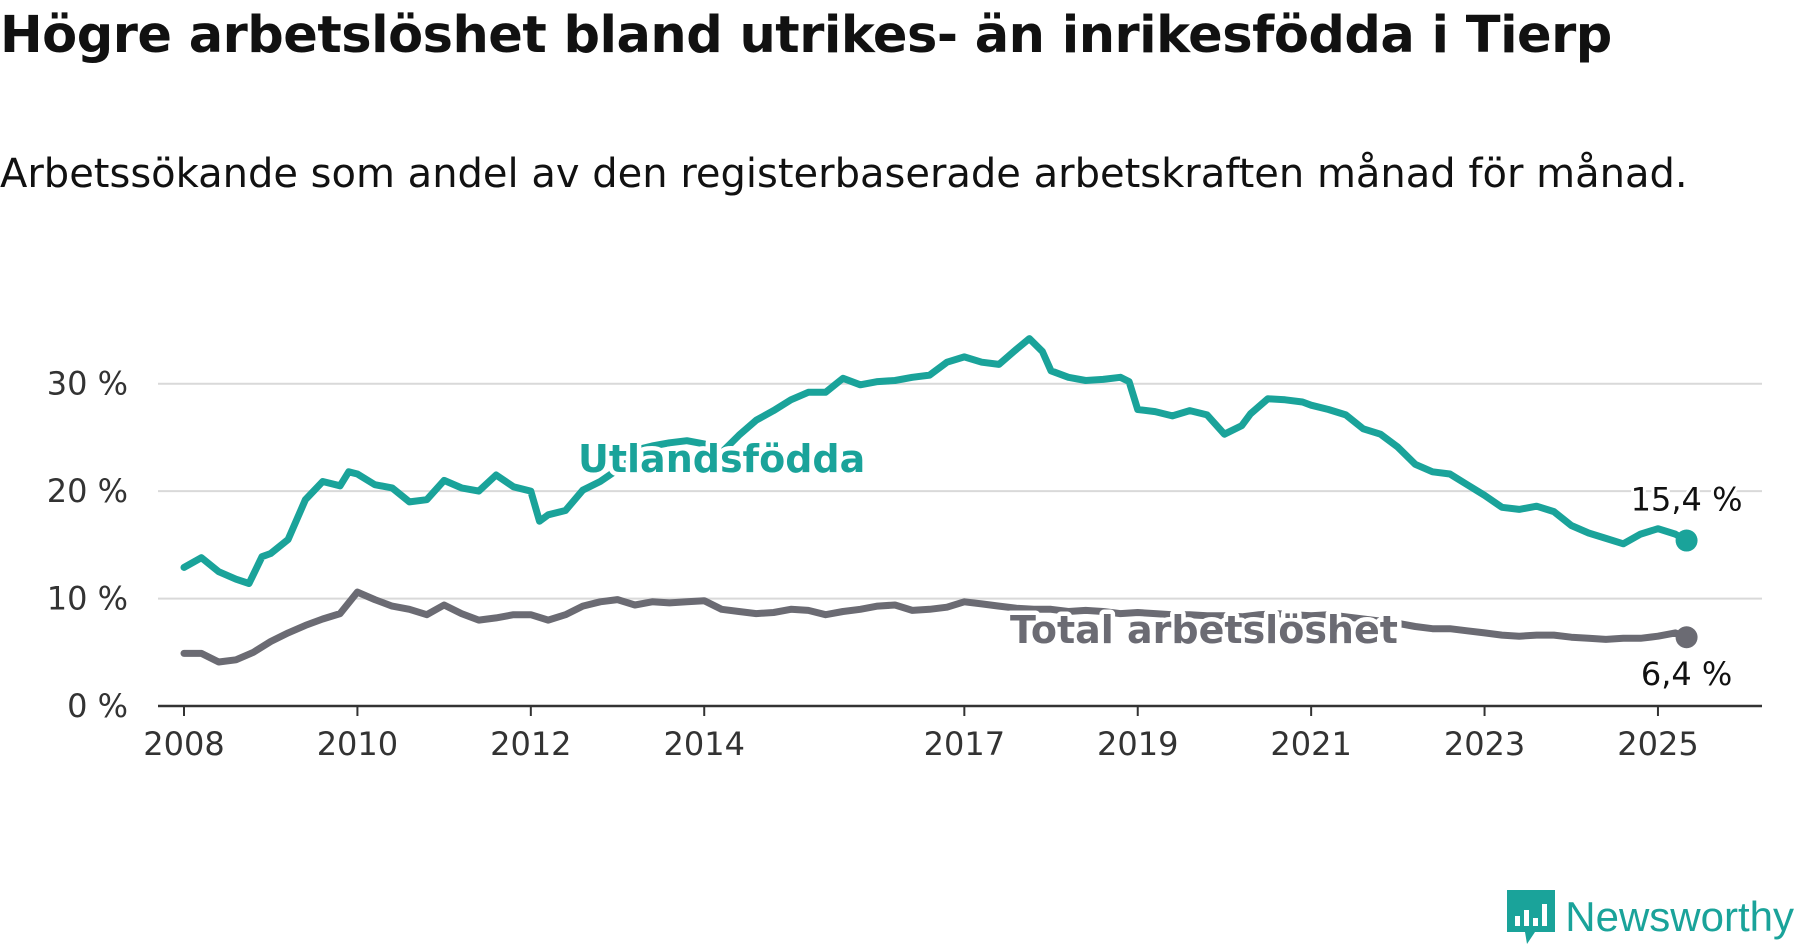 Image resolution: width=1800 pixels, height=948 pixels. I want to click on newsworthy-logo-icon, so click(1531, 917).